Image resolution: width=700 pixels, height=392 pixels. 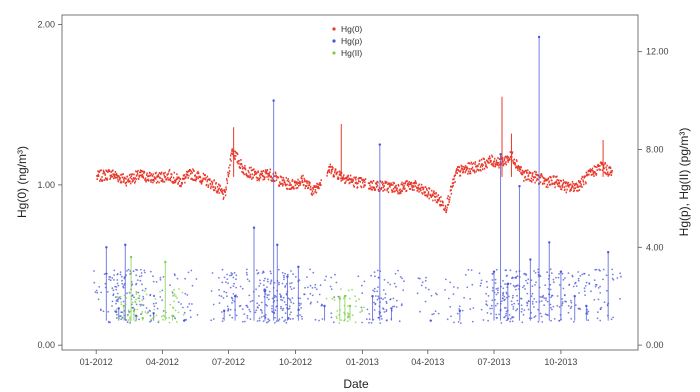 What do you see at coordinates (46, 25) in the screenshot?
I see `y-left-tick-label: 2.00` at bounding box center [46, 25].